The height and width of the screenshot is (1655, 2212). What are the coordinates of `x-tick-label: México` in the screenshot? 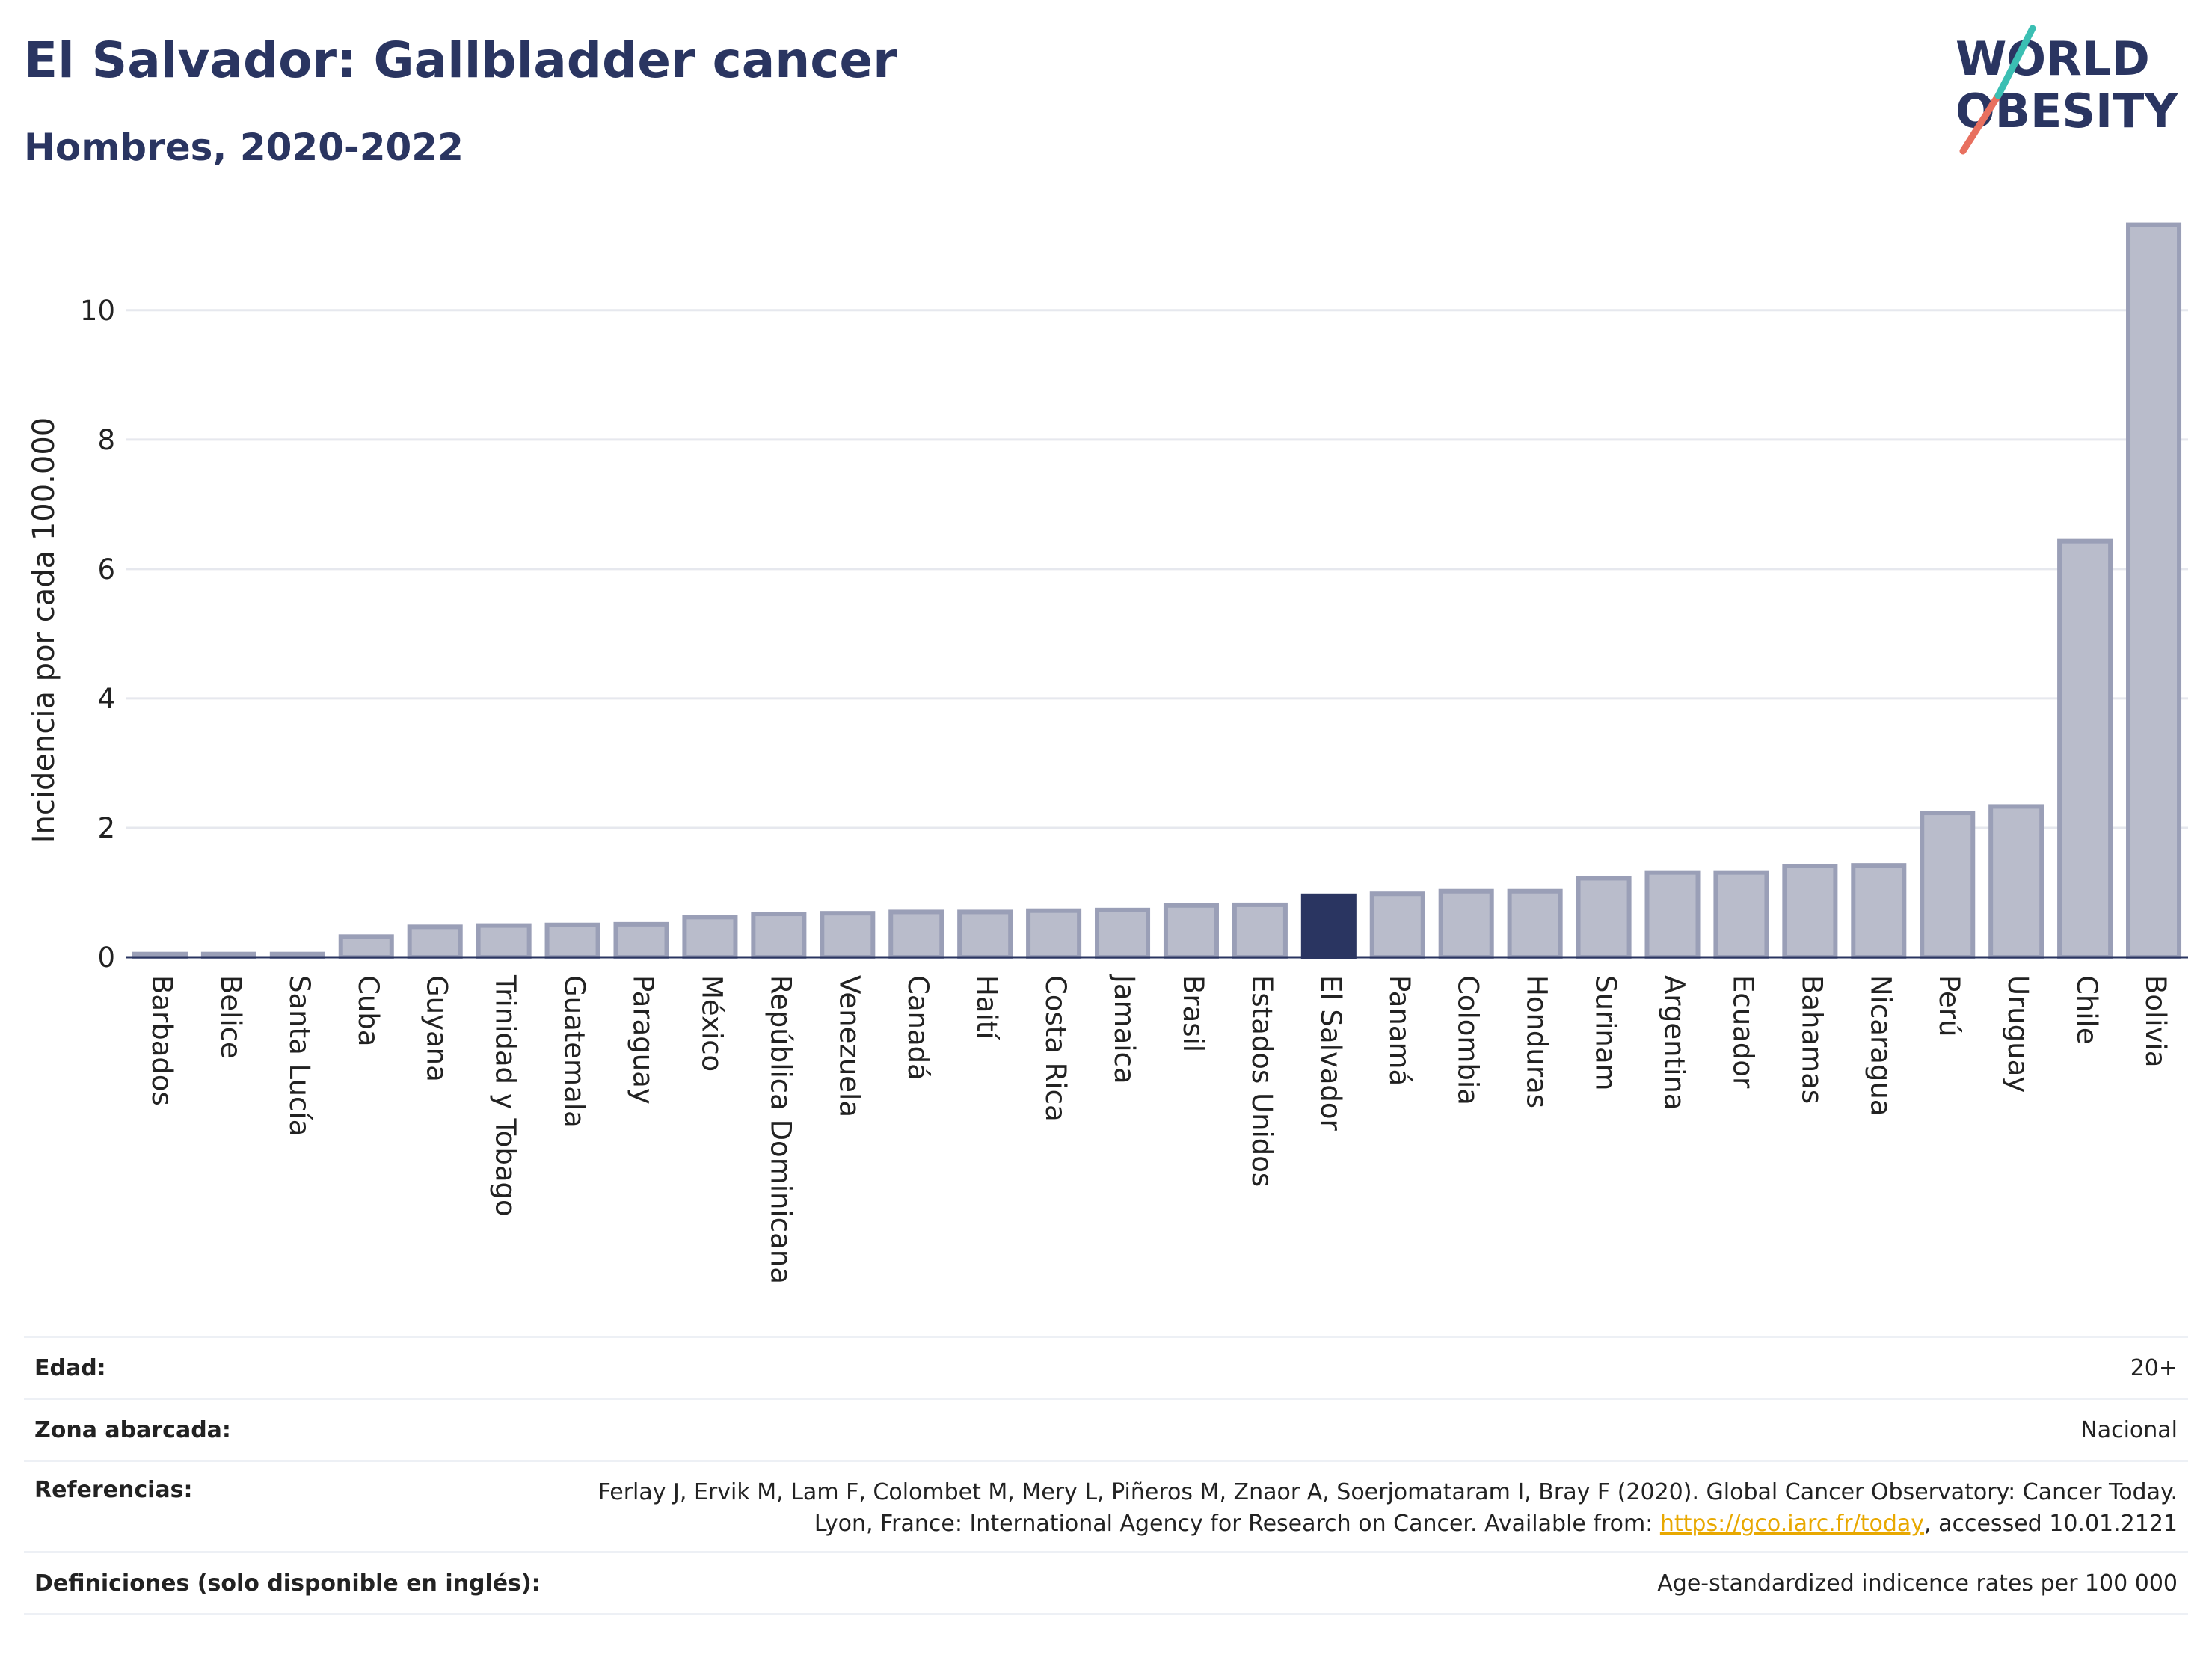 It's located at (711, 1023).